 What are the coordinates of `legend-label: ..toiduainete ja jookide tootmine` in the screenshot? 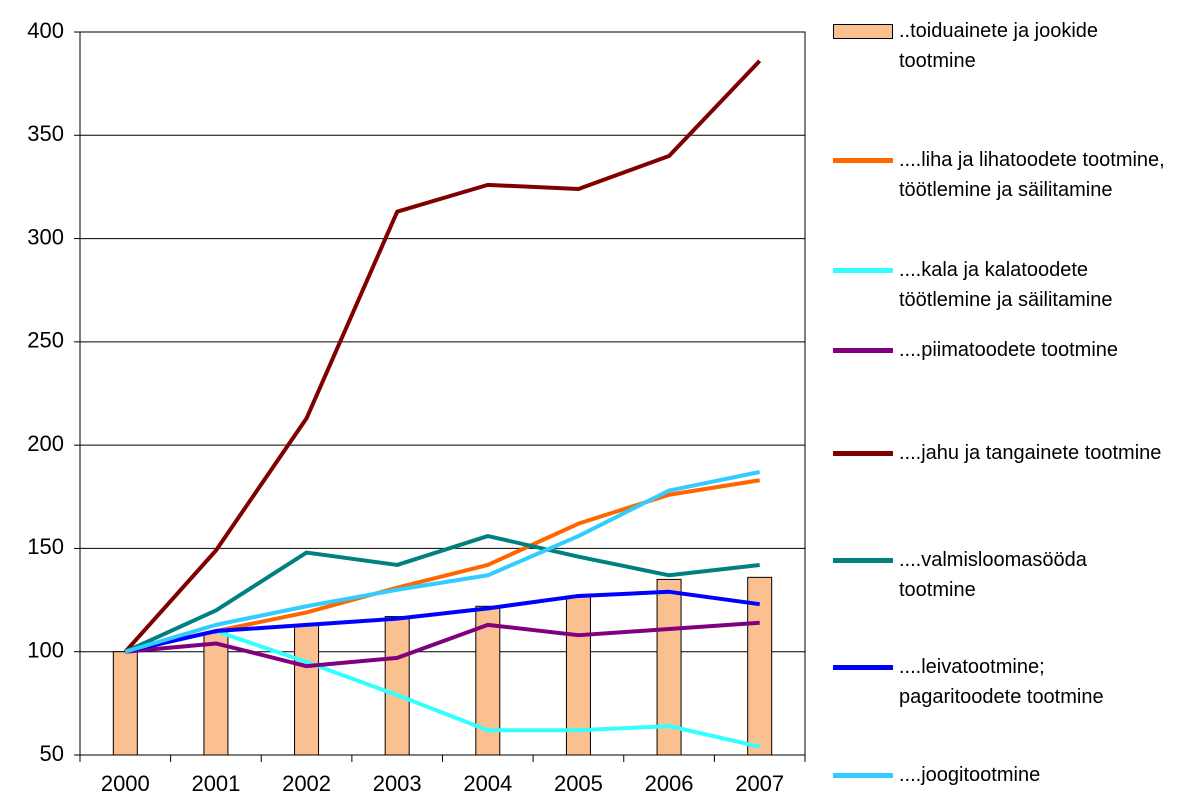 It's located at (999, 46).